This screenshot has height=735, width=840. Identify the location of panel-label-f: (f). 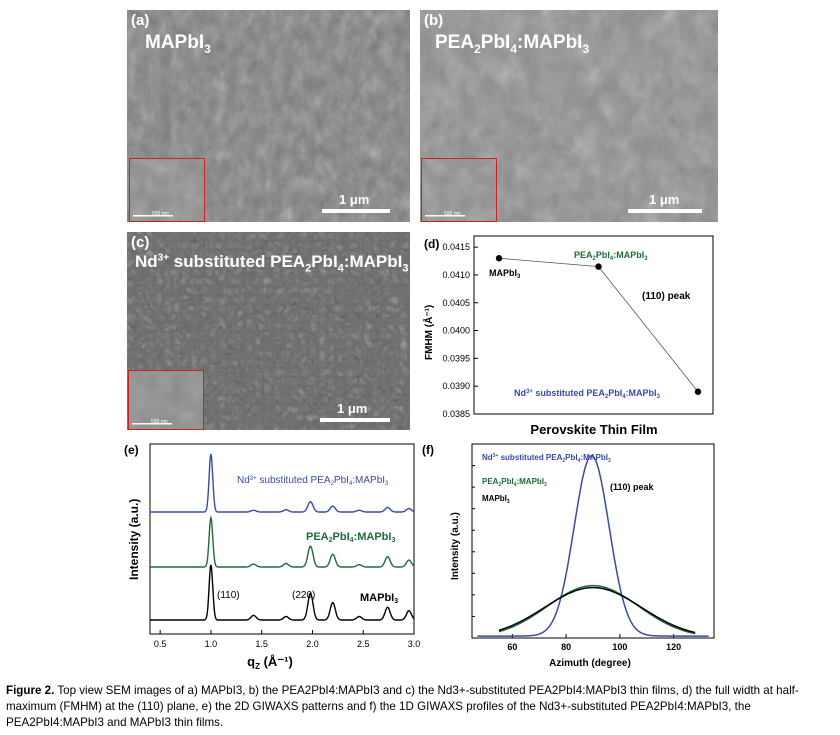
(428, 450).